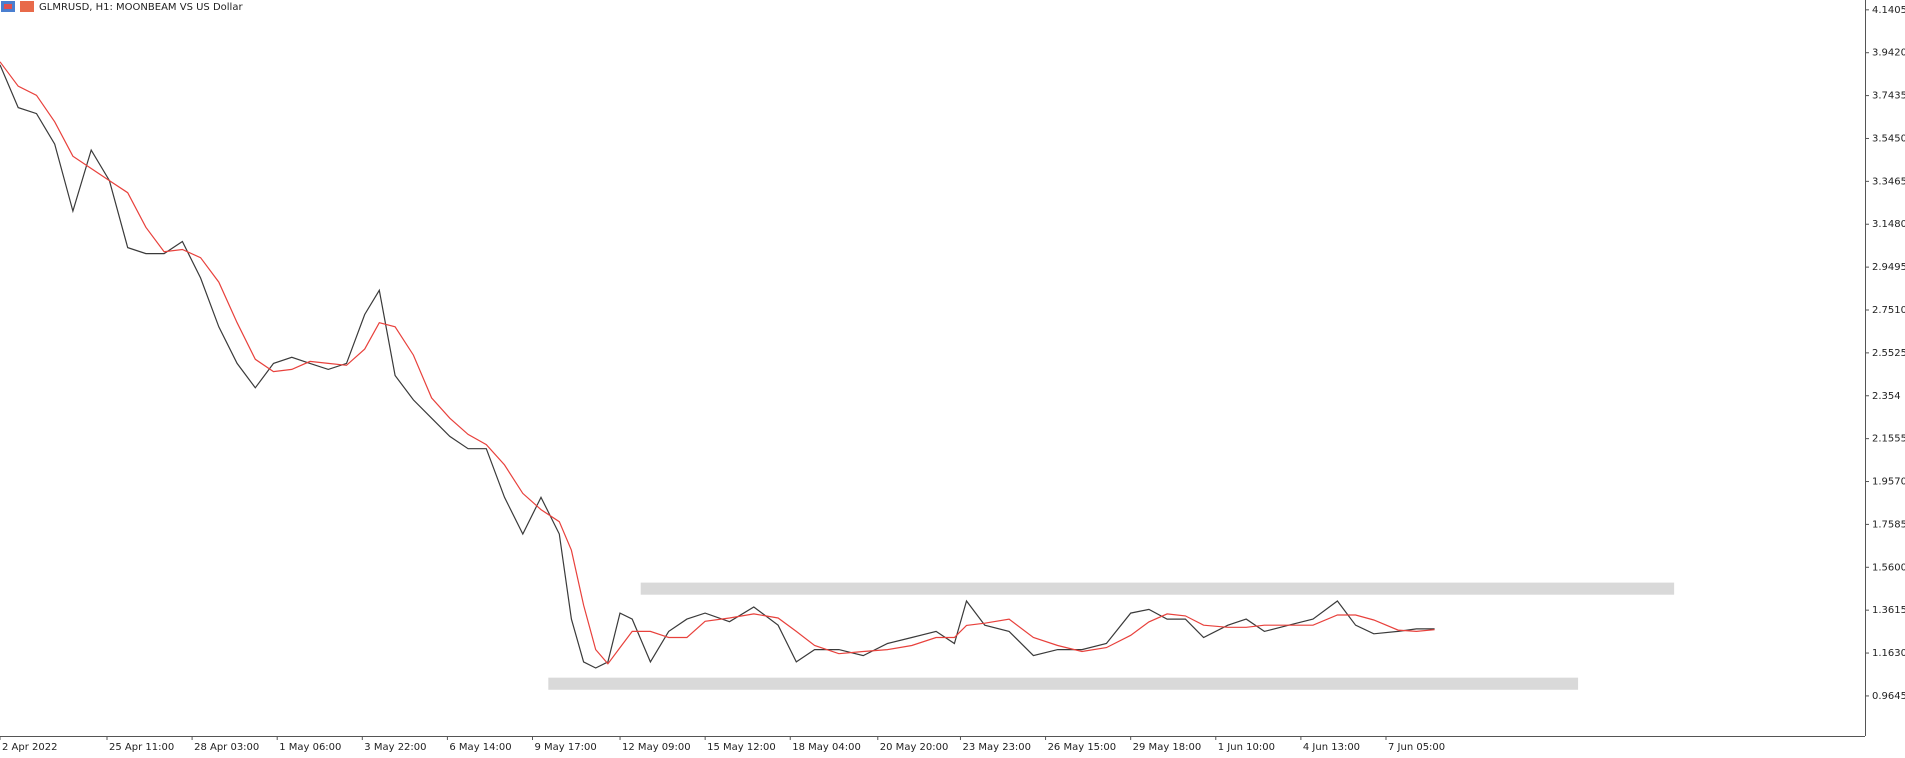 The height and width of the screenshot is (758, 1905). What do you see at coordinates (1888, 310) in the screenshot?
I see `y-tick-label: 2.7510` at bounding box center [1888, 310].